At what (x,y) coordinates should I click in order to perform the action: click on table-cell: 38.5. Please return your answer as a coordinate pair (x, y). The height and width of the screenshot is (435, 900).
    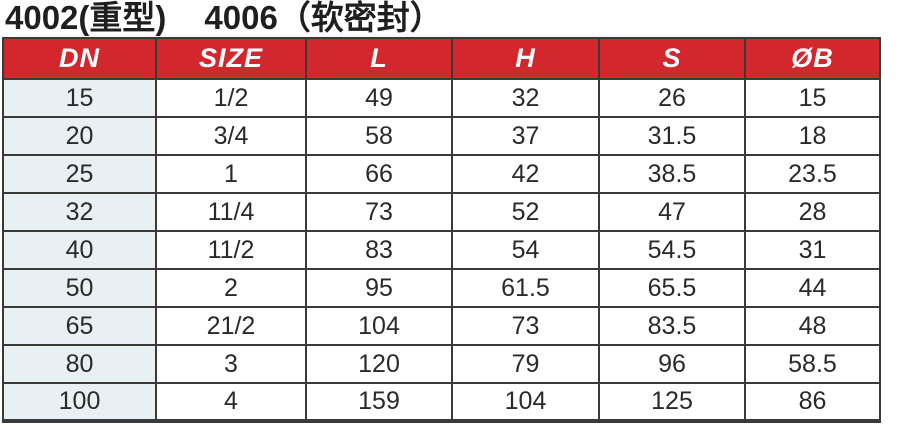
    Looking at the image, I should click on (672, 174).